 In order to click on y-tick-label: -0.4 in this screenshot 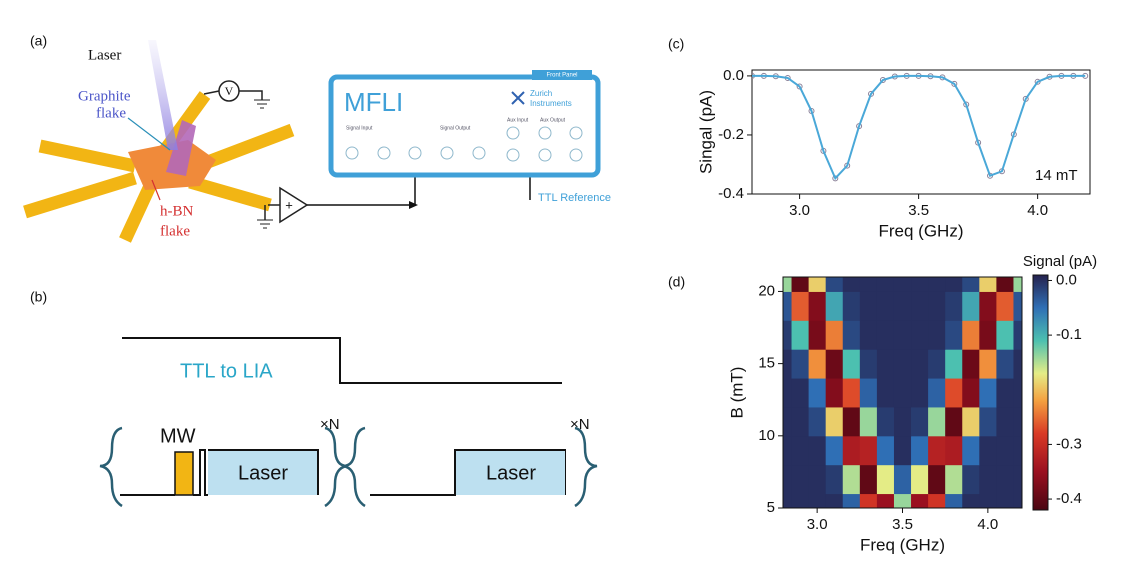, I will do `click(731, 193)`.